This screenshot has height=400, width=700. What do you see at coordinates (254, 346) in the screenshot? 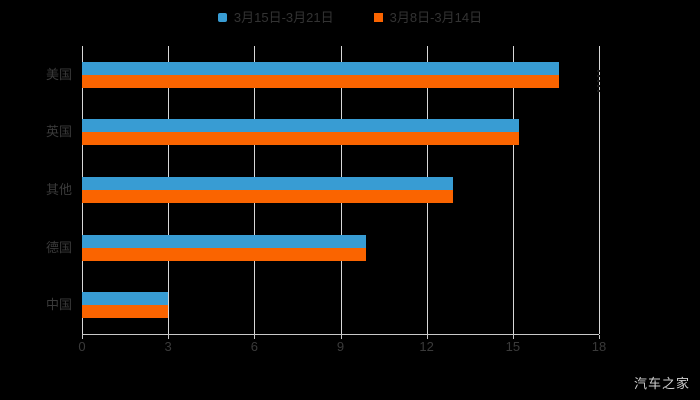
I see `x-tick-label-6: 6` at bounding box center [254, 346].